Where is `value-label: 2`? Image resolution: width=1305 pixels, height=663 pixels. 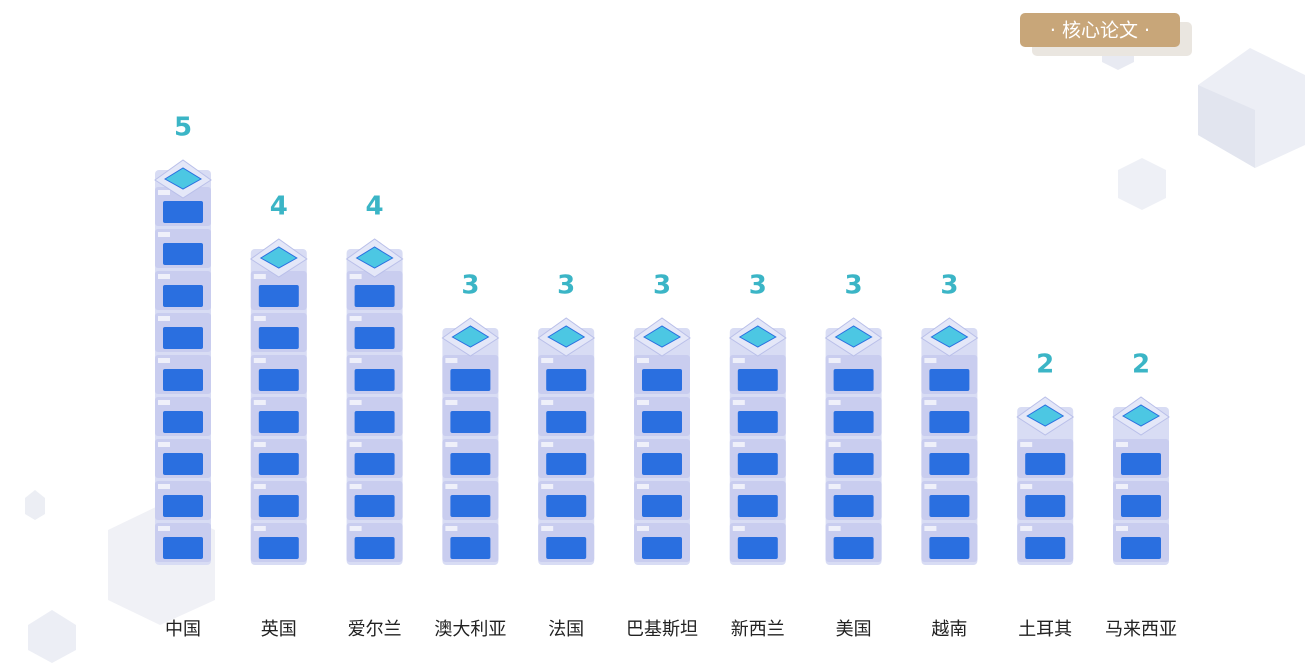 value-label: 2 is located at coordinates (1141, 365).